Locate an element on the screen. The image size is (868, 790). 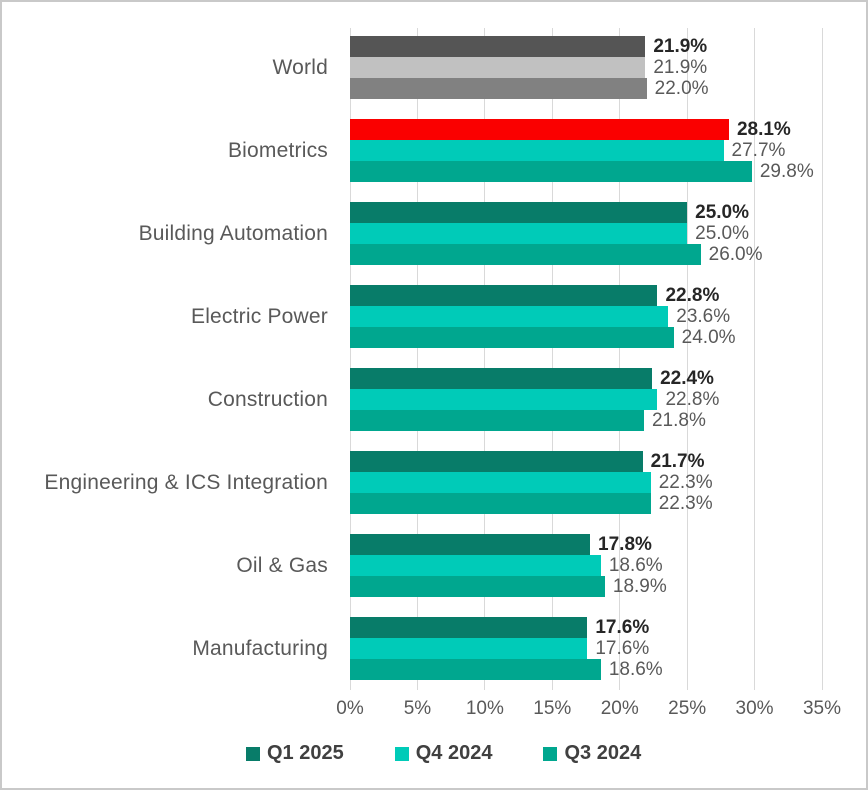
bar-value-label: 29.8% is located at coordinates (786, 171).